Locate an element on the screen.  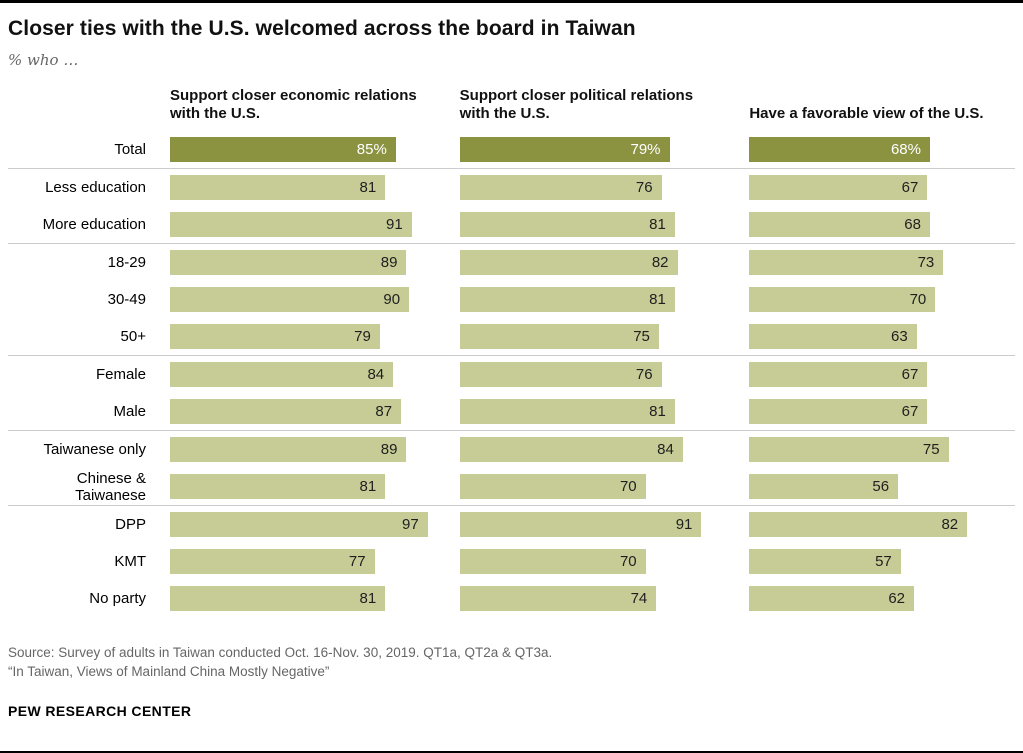
bar-value: 57 is located at coordinates (883, 561).